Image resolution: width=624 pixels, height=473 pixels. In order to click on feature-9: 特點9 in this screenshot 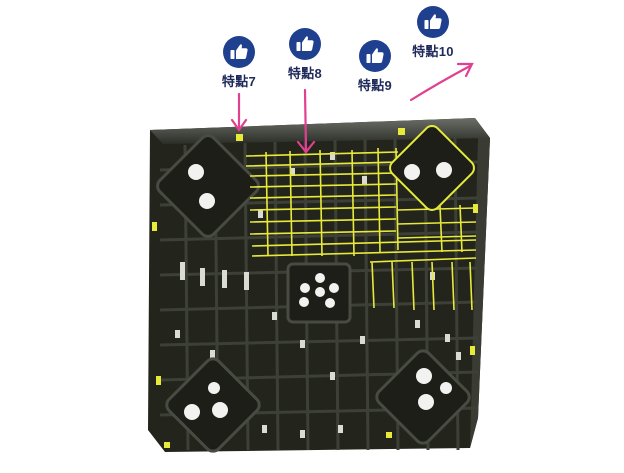, I will do `click(375, 67)`.